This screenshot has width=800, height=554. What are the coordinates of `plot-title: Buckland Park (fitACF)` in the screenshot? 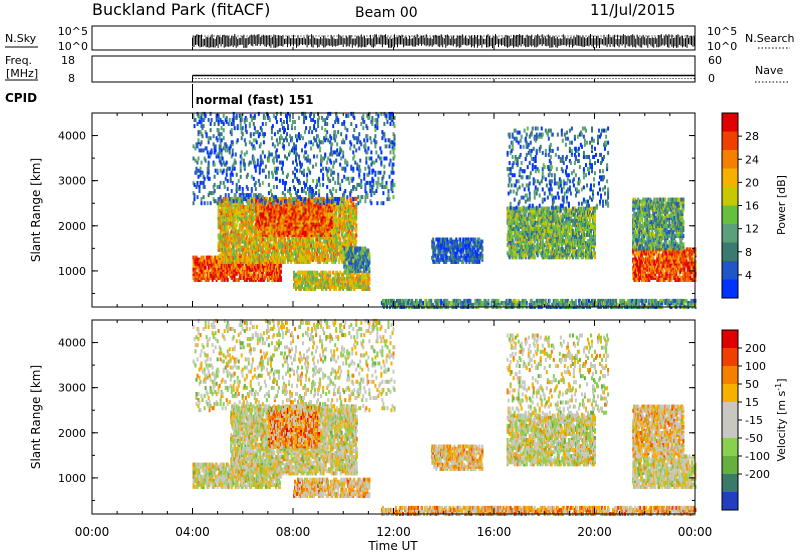 It's located at (181, 9).